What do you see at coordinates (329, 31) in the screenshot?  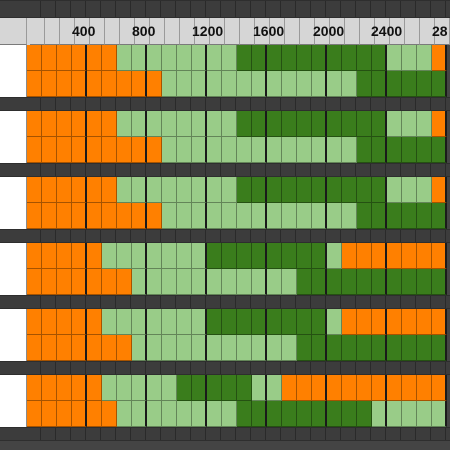 I see `axis-tick-label: 2000` at bounding box center [329, 31].